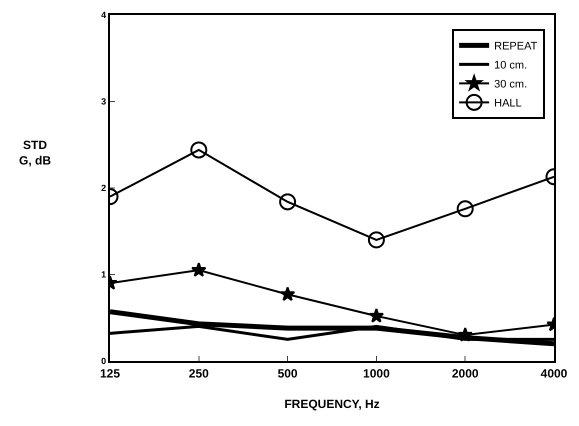  Describe the element at coordinates (103, 15) in the screenshot. I see `y-tick-label: 4` at that location.